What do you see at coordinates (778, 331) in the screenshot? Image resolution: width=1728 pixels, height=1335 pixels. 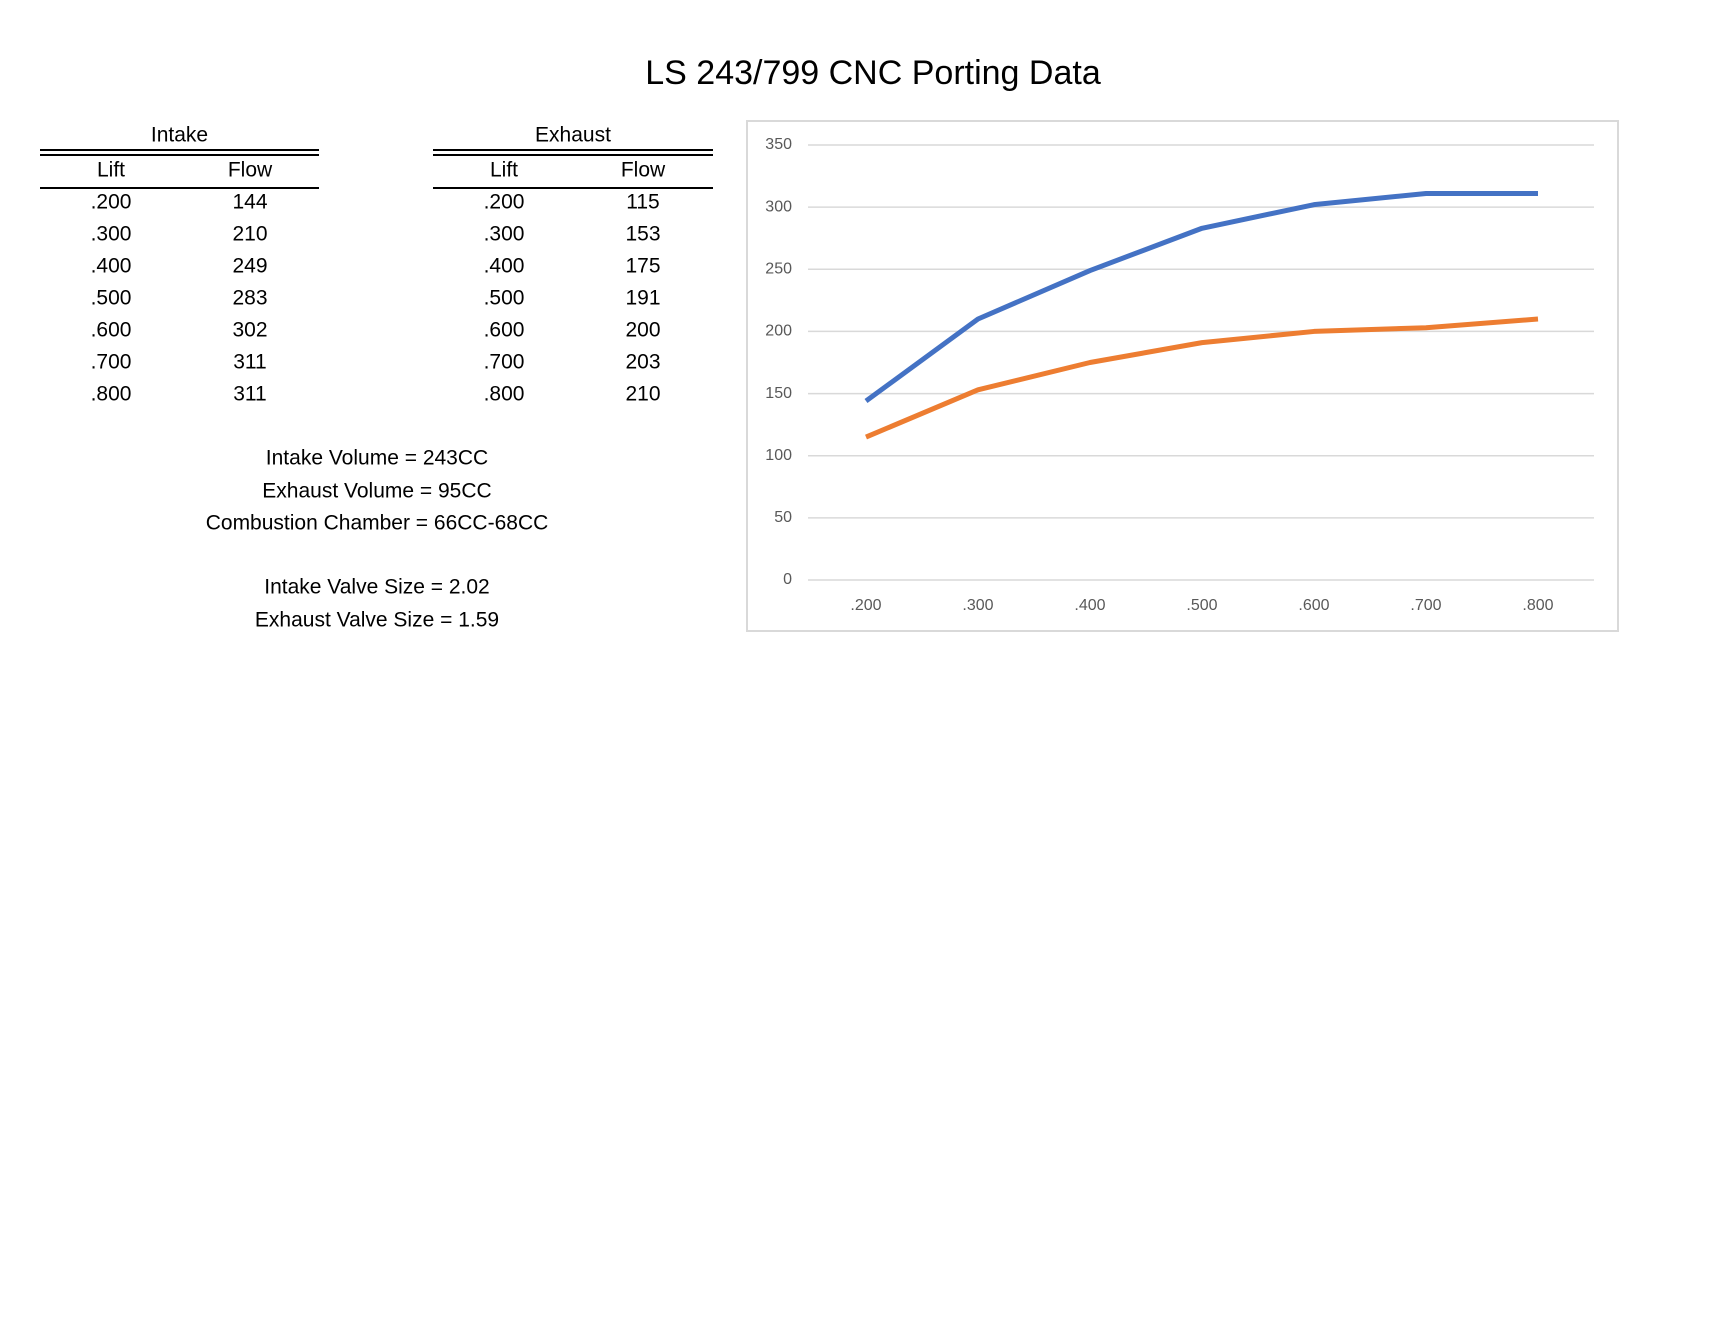 I see `y-tick-label: 200` at bounding box center [778, 331].